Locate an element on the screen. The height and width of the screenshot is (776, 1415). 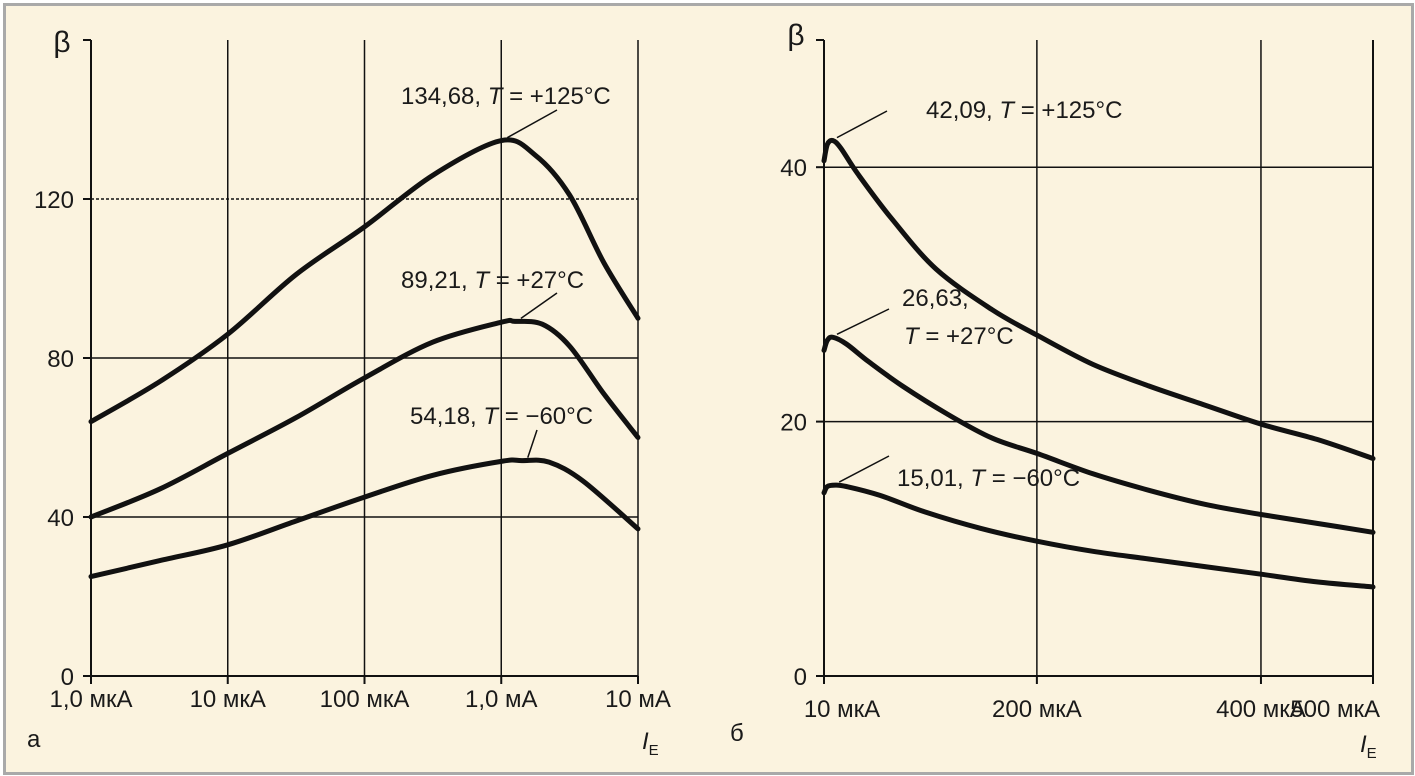
x-tick-label: 10 мА is located at coordinates (638, 699).